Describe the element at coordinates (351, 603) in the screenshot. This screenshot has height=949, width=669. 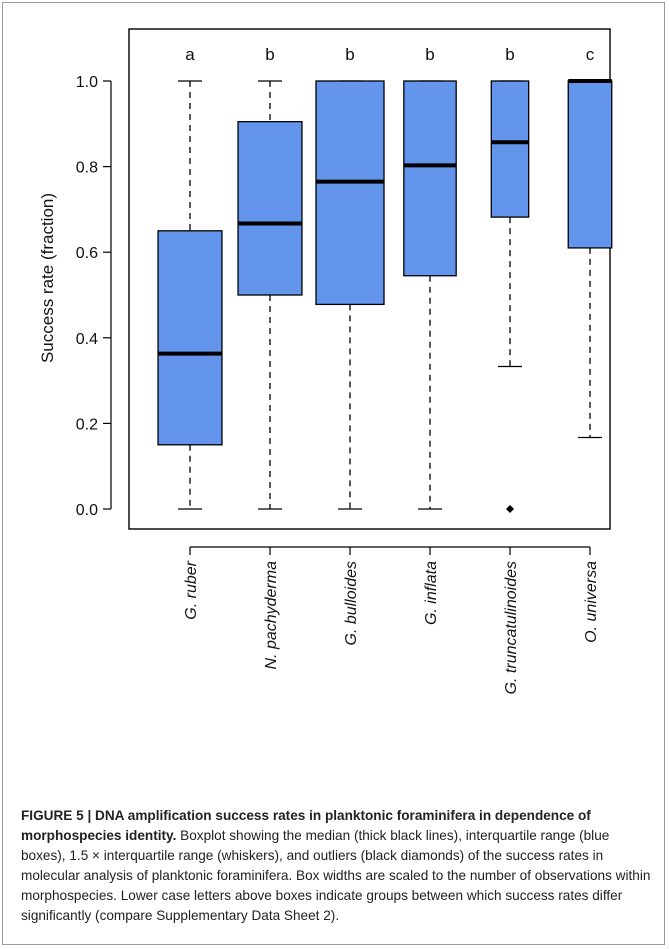
I see `x-tick-label: G. bulloides` at that location.